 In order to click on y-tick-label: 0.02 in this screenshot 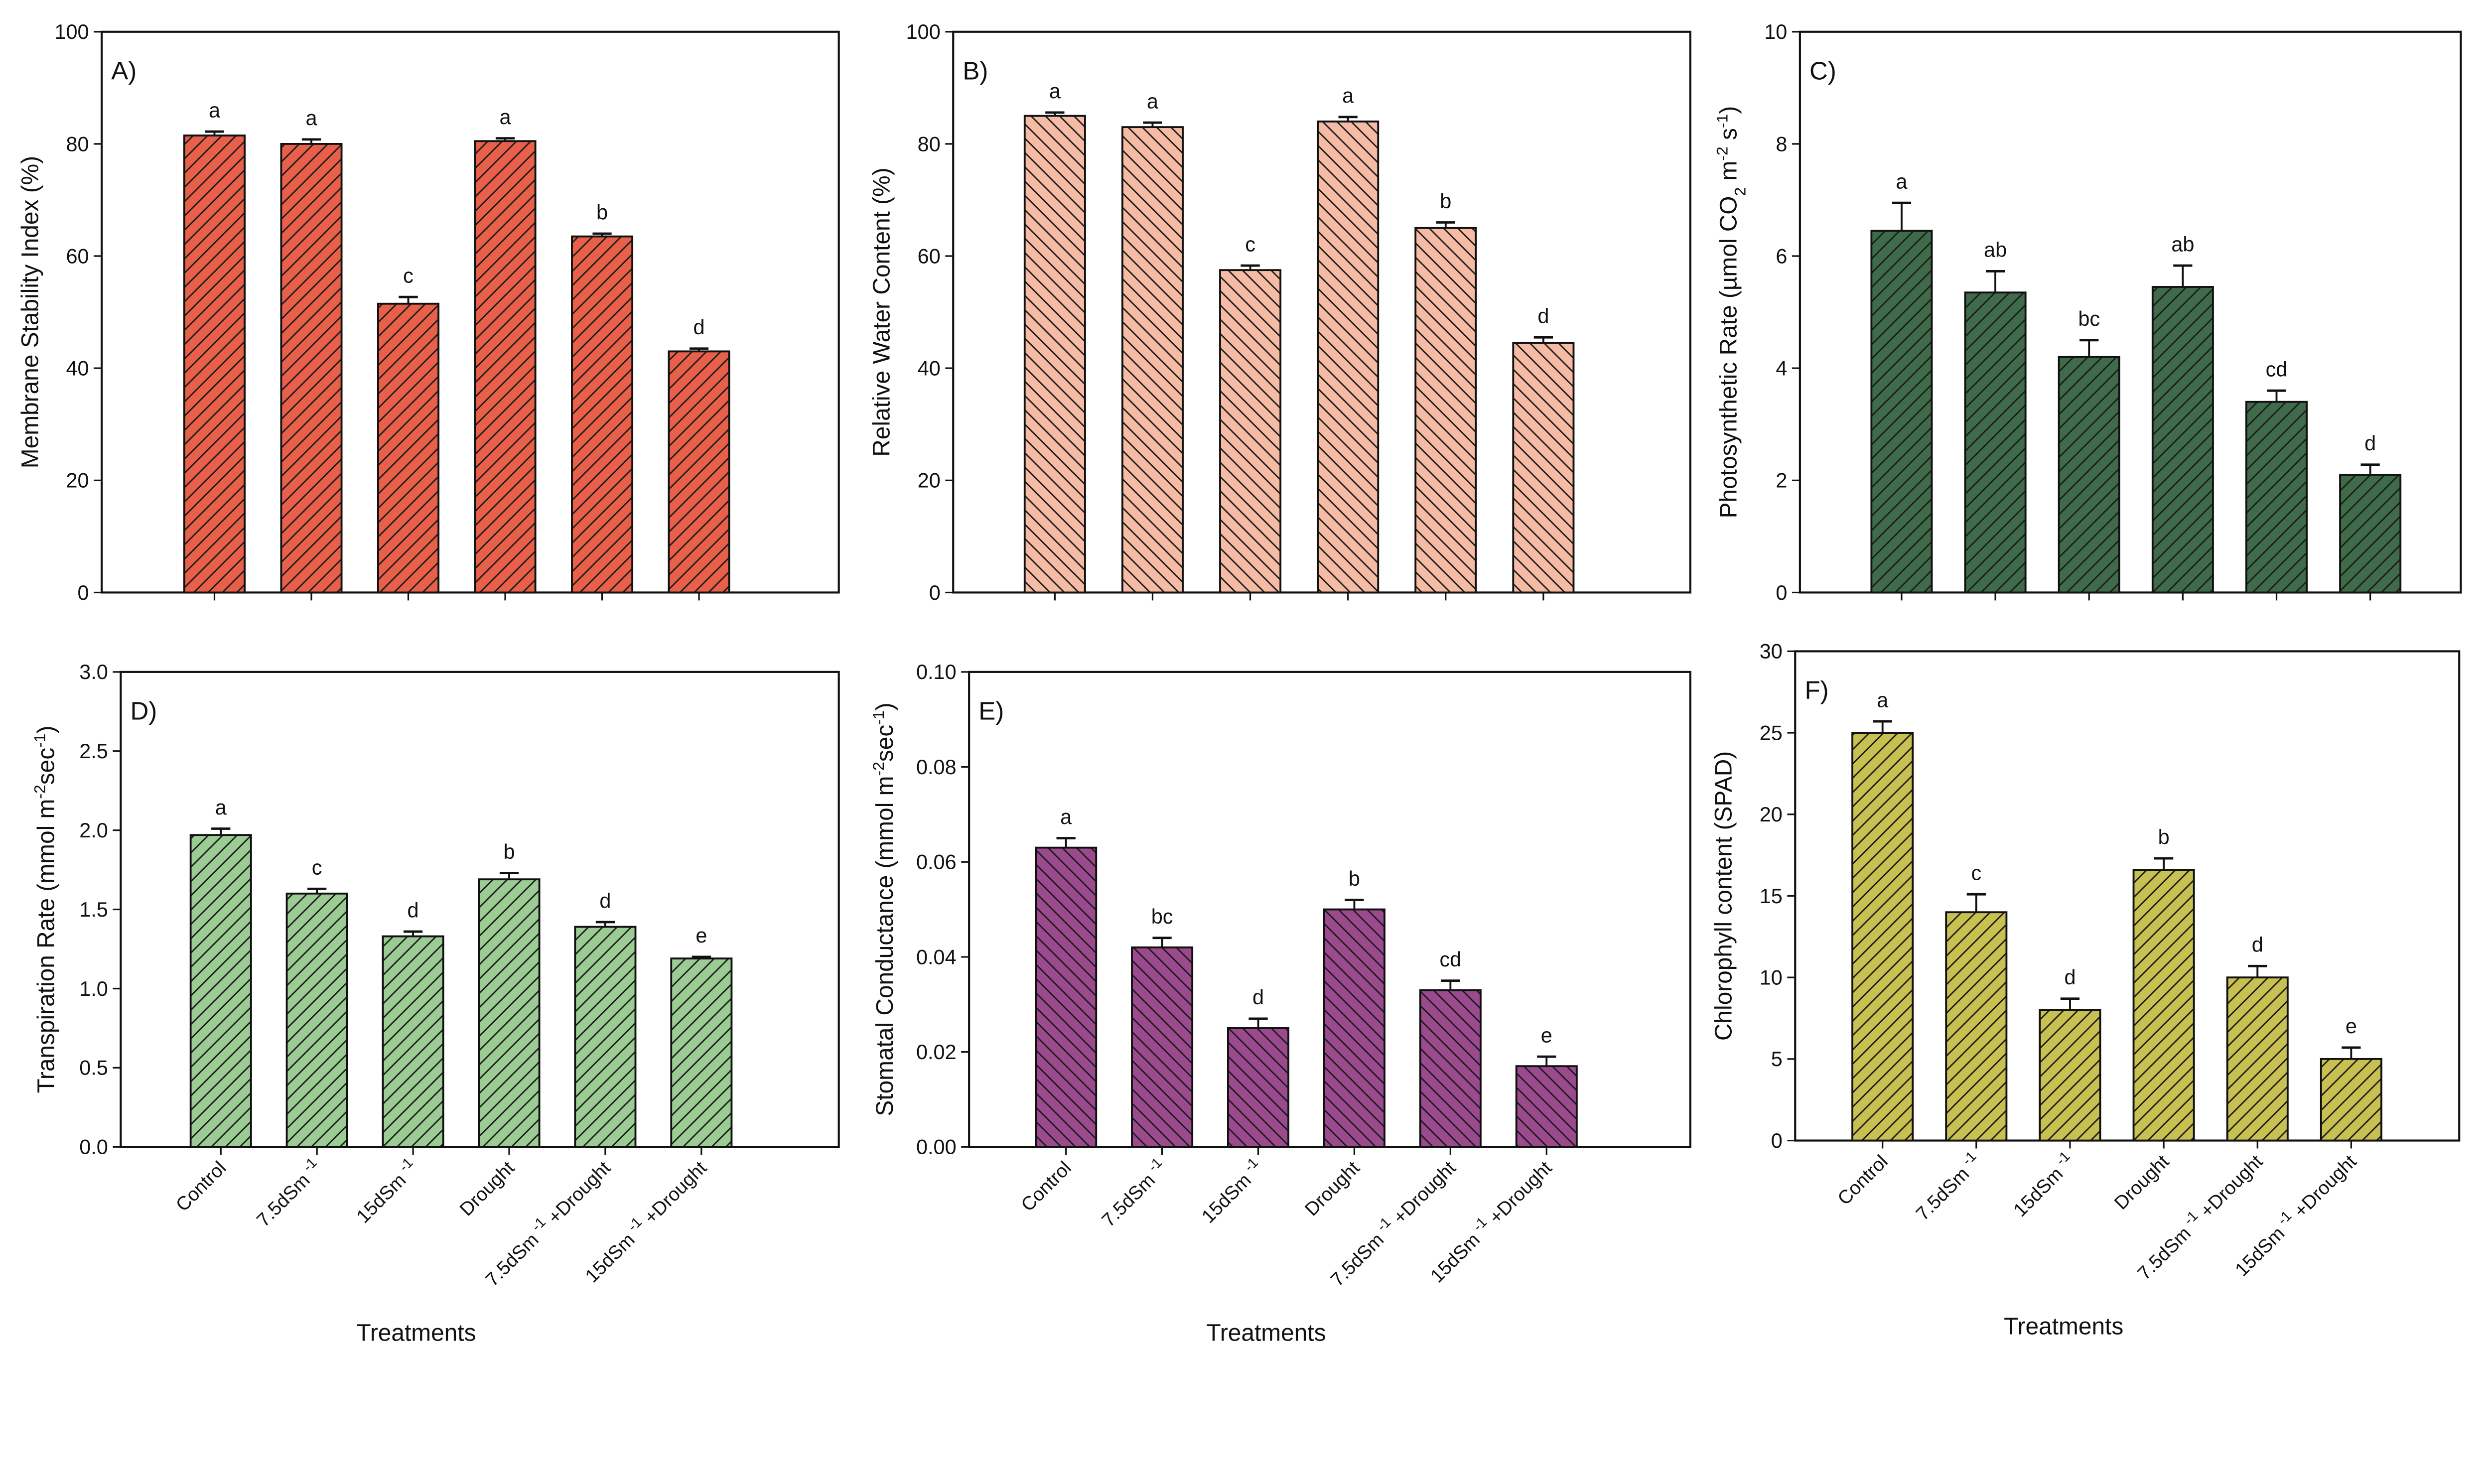, I will do `click(937, 1052)`.